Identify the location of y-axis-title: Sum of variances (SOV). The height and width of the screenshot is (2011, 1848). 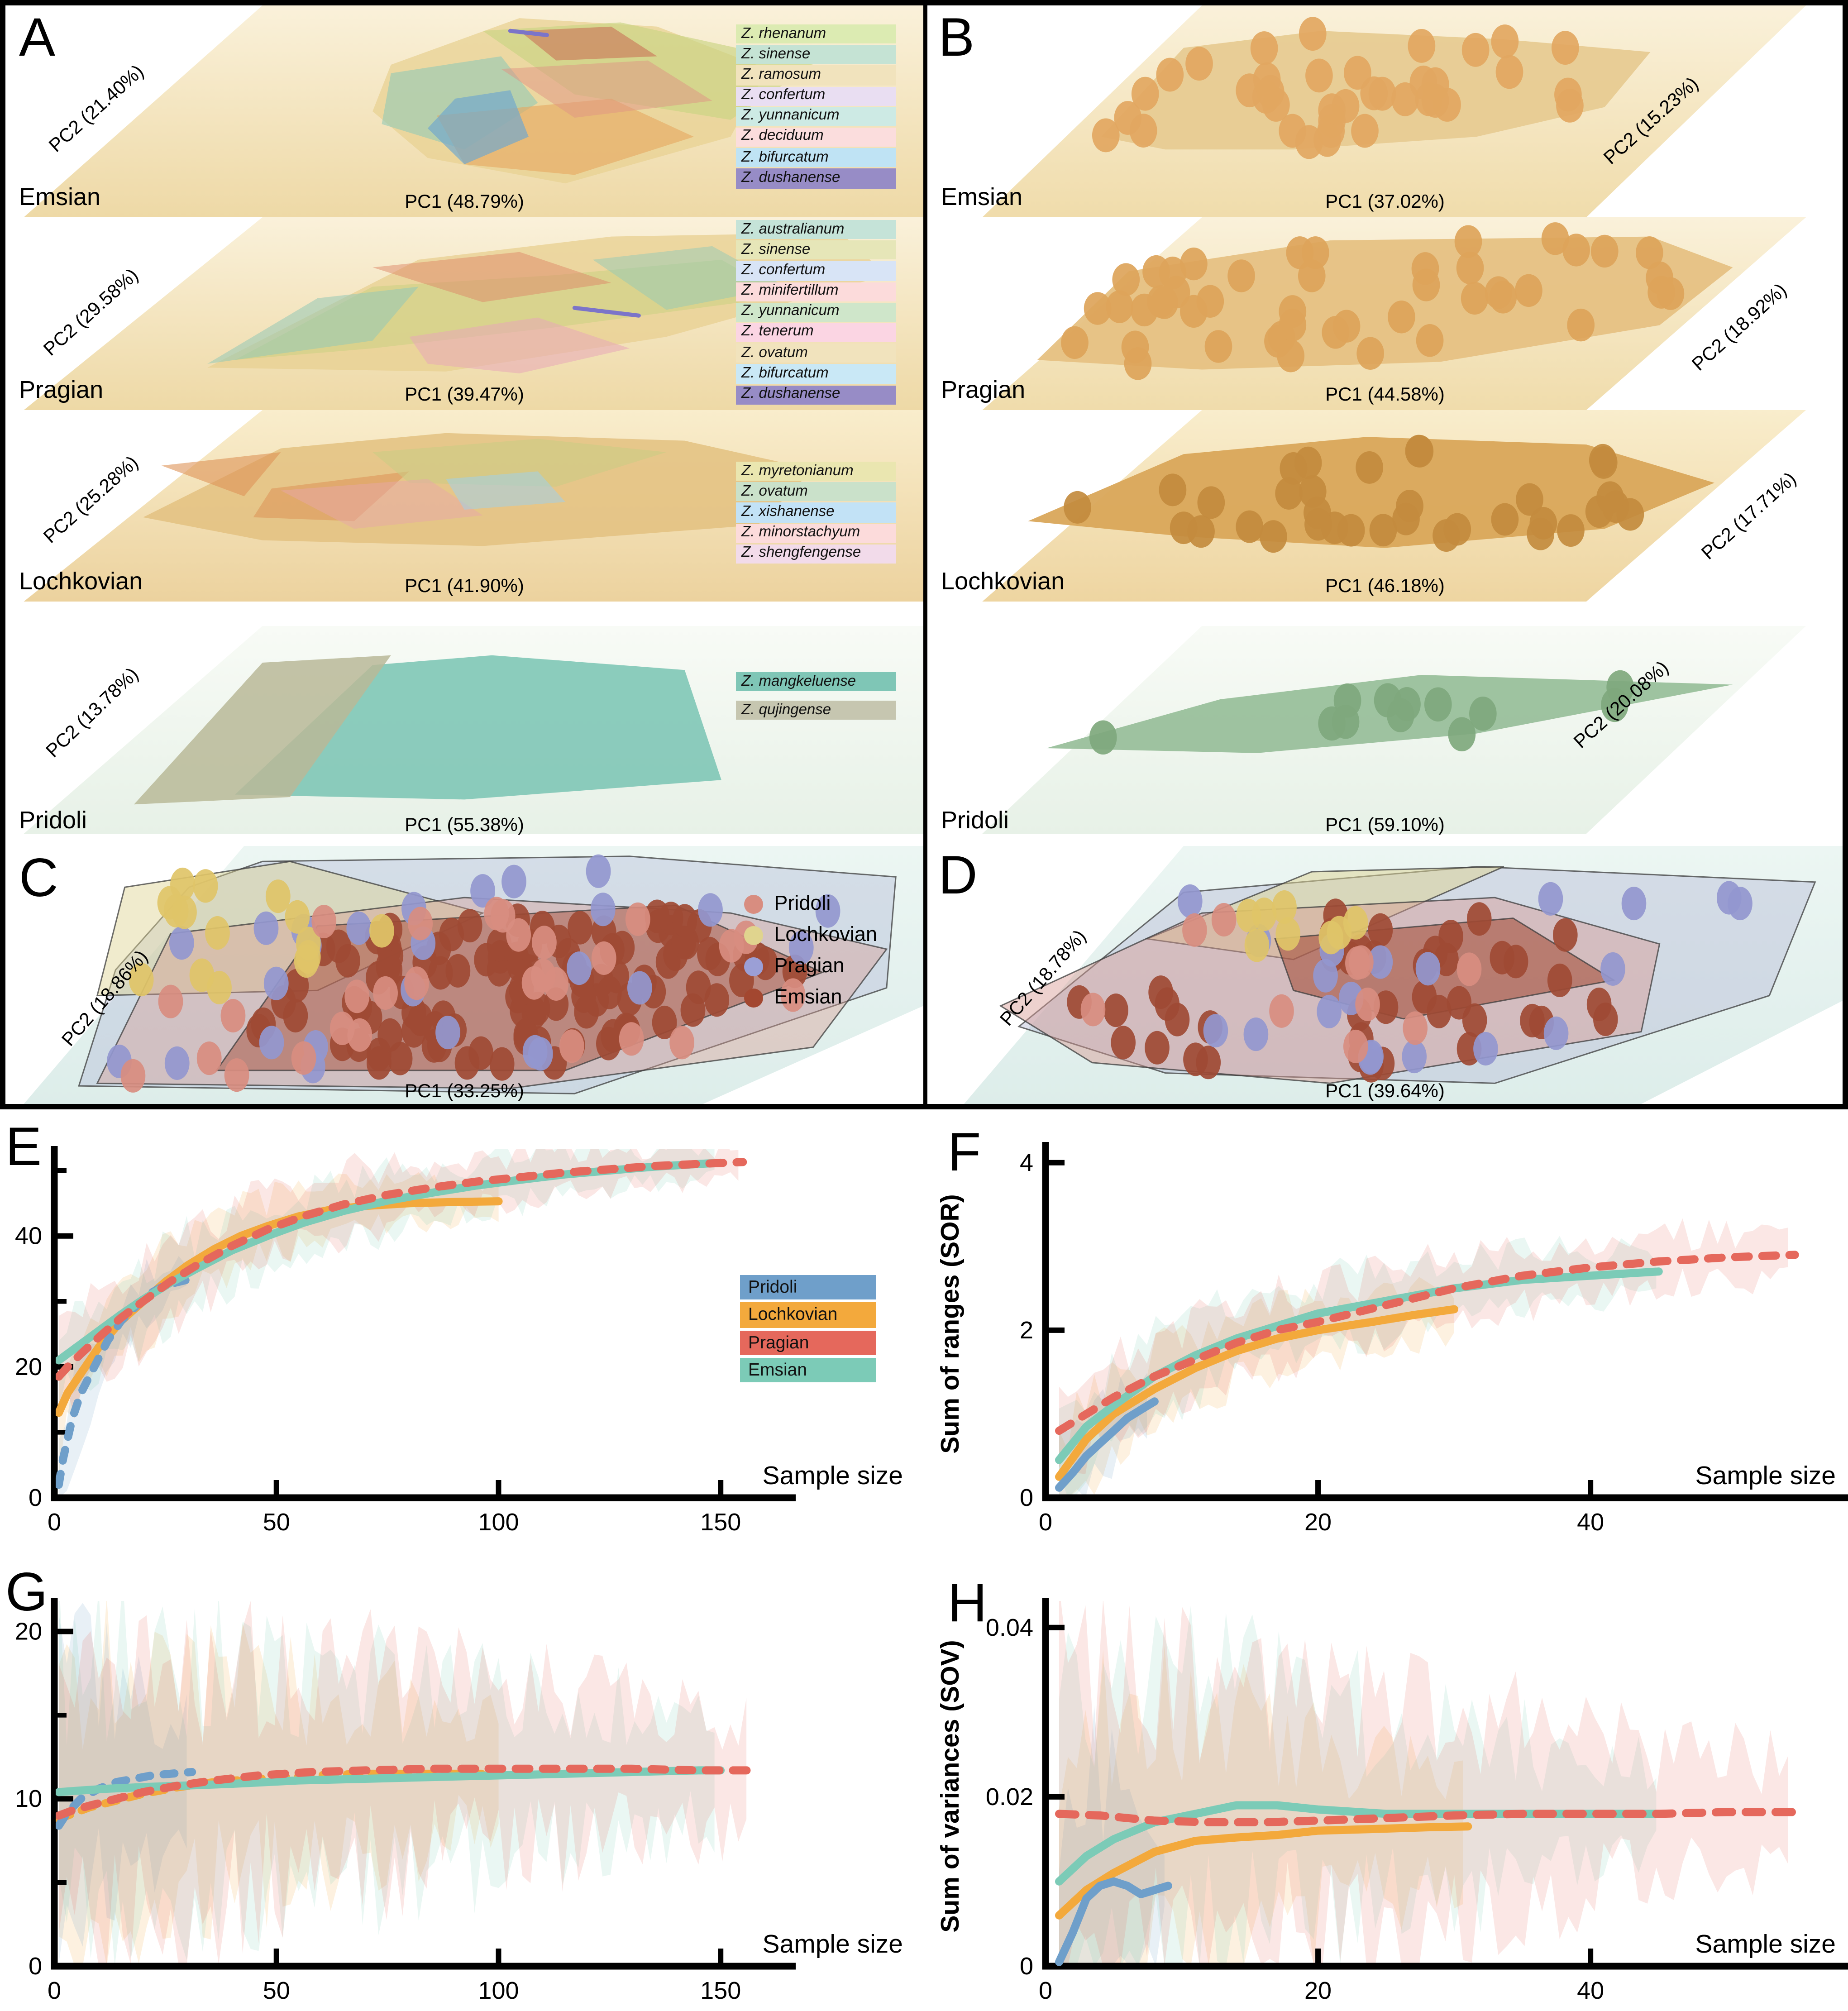
(950, 1786).